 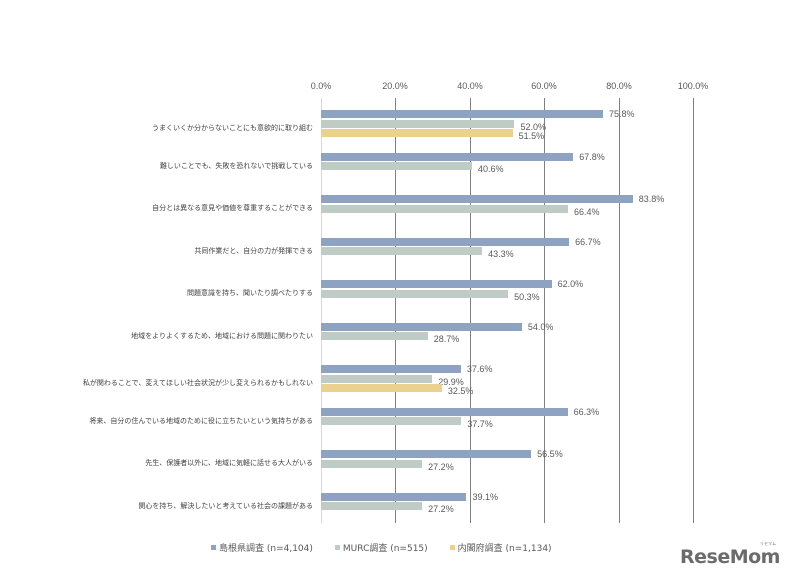 I want to click on category-label: 難しいことでも、失敗を恐れないで挑戦している, so click(x=236, y=165).